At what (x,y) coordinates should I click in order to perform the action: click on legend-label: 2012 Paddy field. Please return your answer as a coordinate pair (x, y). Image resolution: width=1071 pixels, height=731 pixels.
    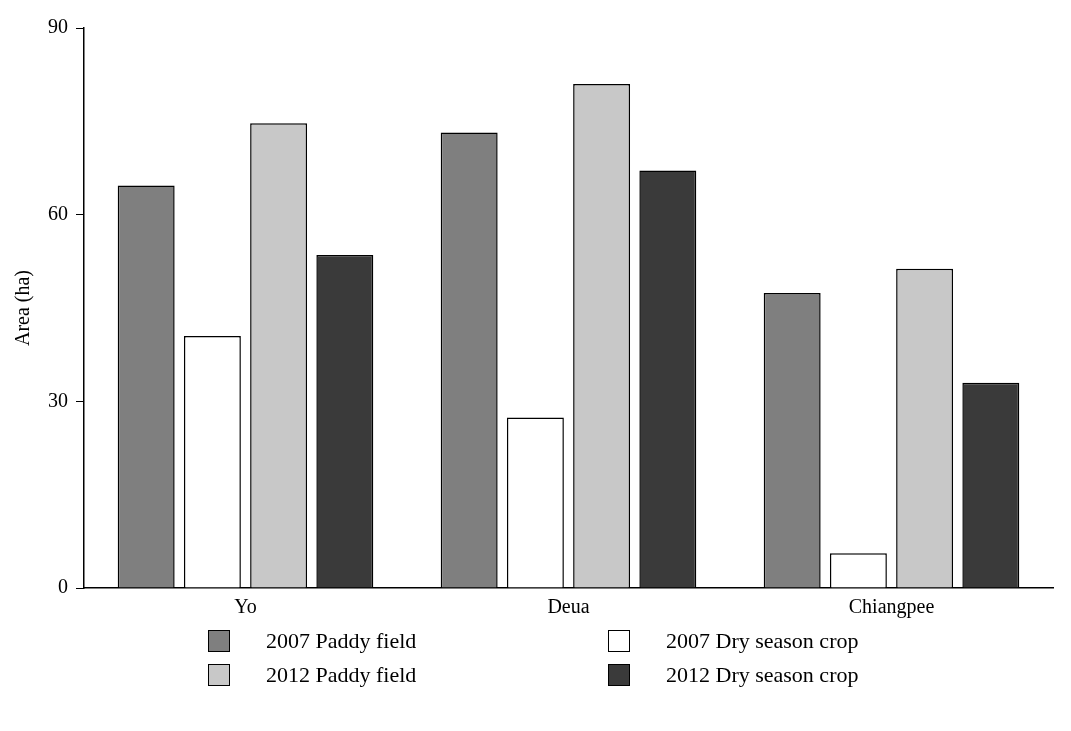
    Looking at the image, I should click on (341, 675).